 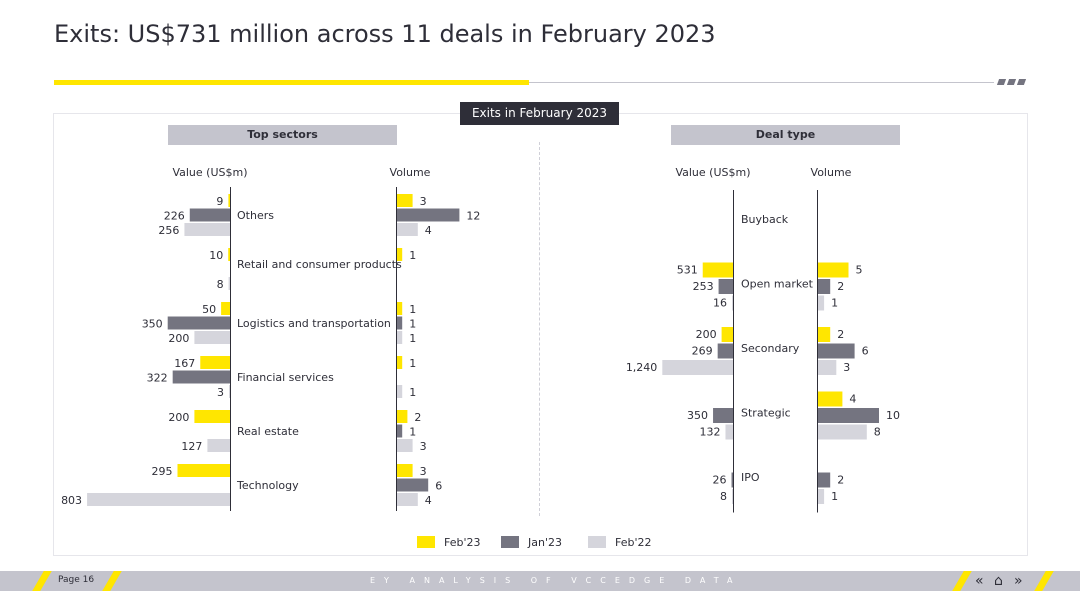 I want to click on category-label: IPO, so click(x=750, y=477).